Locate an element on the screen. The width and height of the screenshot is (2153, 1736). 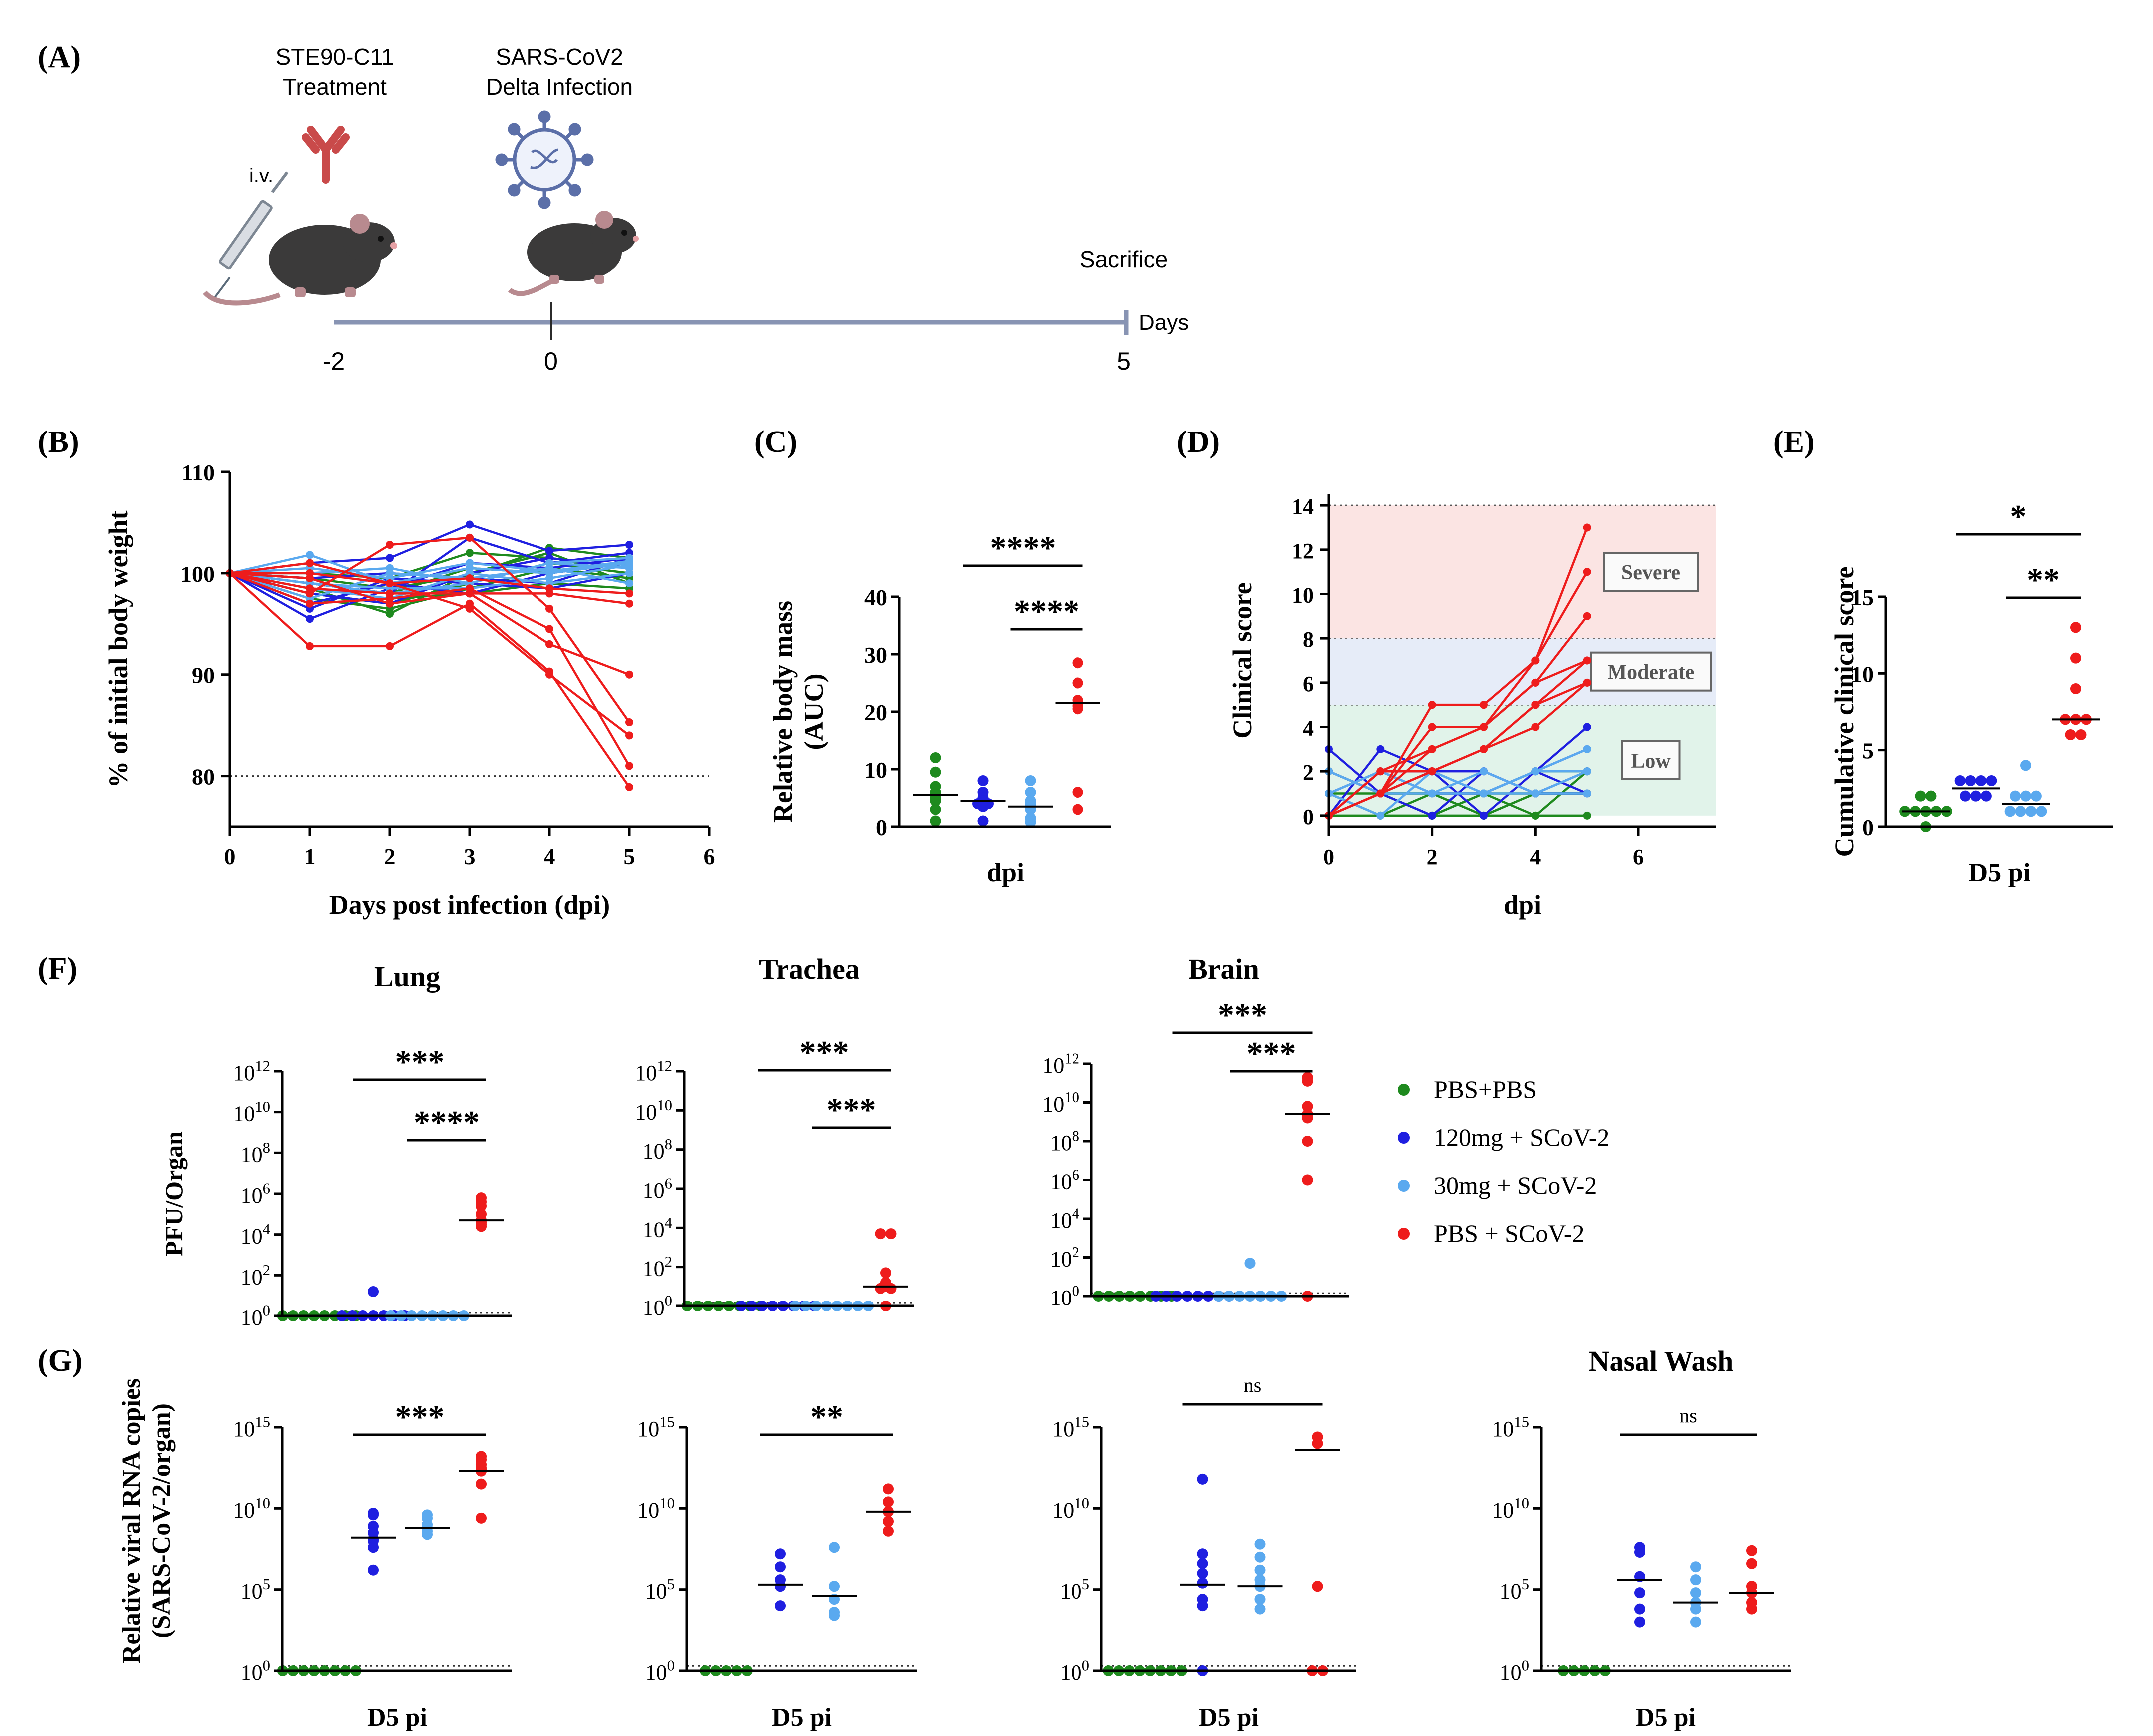
legend-marker-pbs-scov is located at coordinates (1404, 1234).